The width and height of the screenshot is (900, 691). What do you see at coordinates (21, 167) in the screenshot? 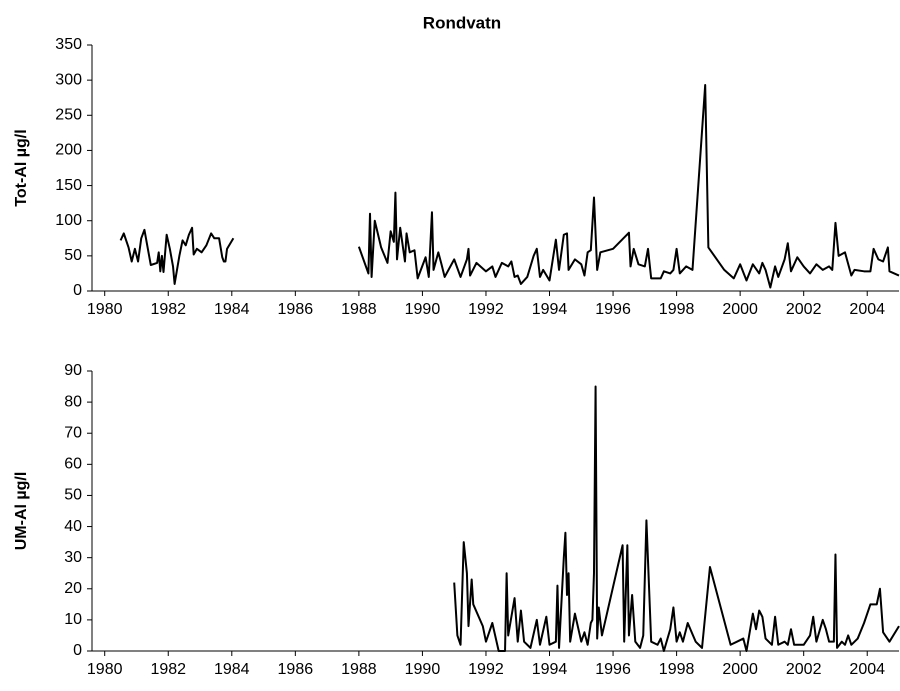
I see `y-axis-label: Tot-Al µg/l` at bounding box center [21, 167].